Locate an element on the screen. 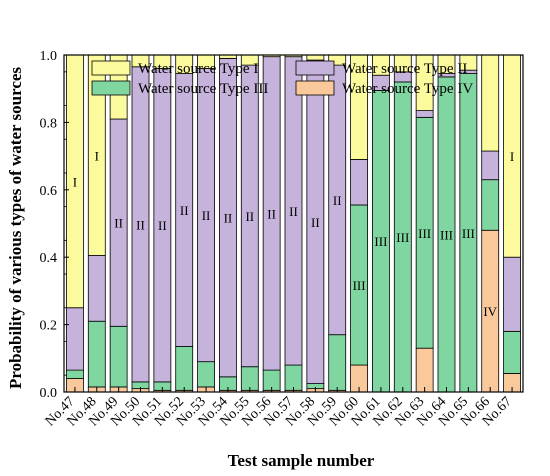 Image resolution: width=550 pixels, height=476 pixels. y-tick-label: 0.2 is located at coordinates (49, 326).